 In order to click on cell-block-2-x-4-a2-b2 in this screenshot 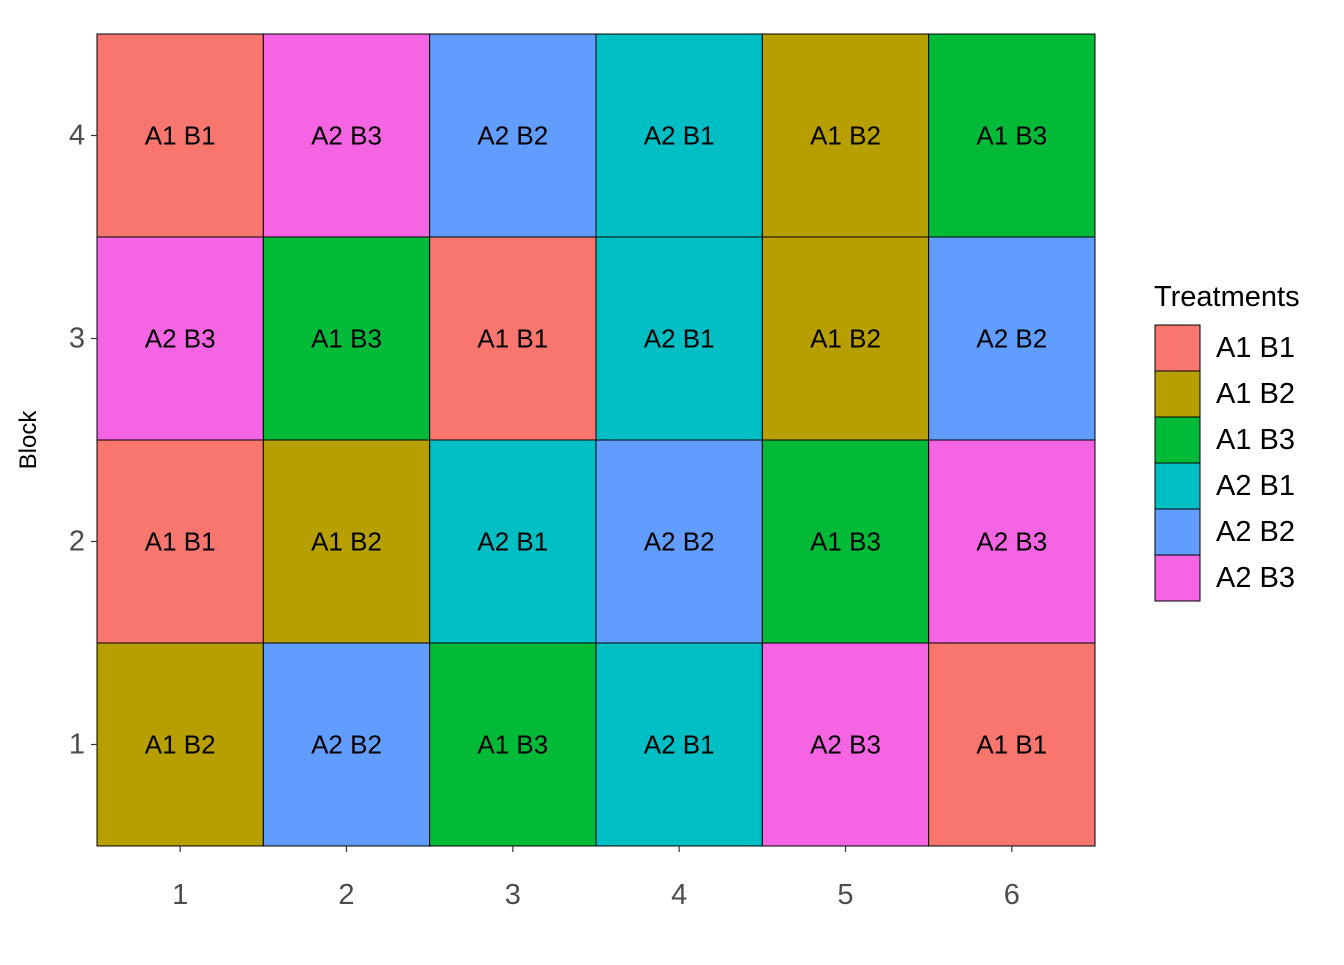, I will do `click(679, 541)`.